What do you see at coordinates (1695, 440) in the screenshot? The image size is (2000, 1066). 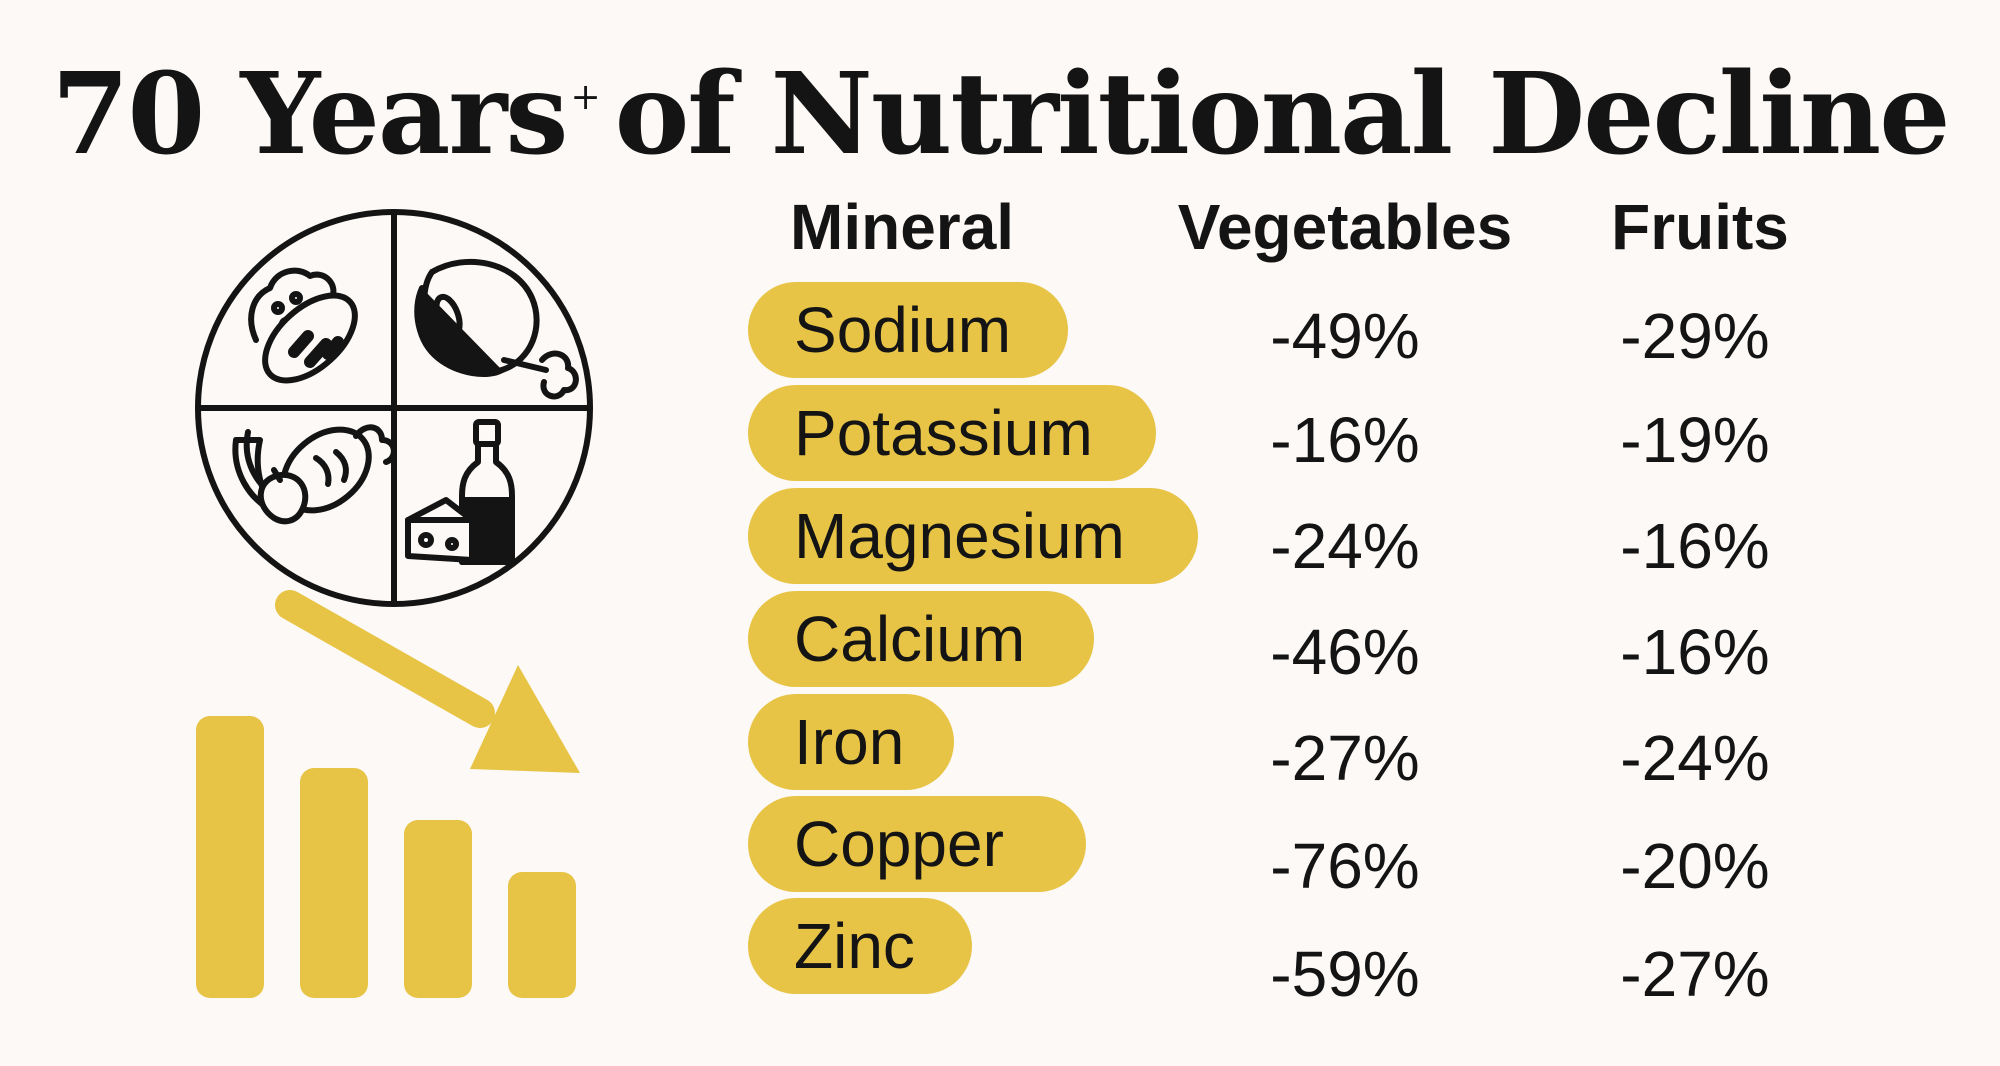 I see `fruit-value-potassium: -19%` at bounding box center [1695, 440].